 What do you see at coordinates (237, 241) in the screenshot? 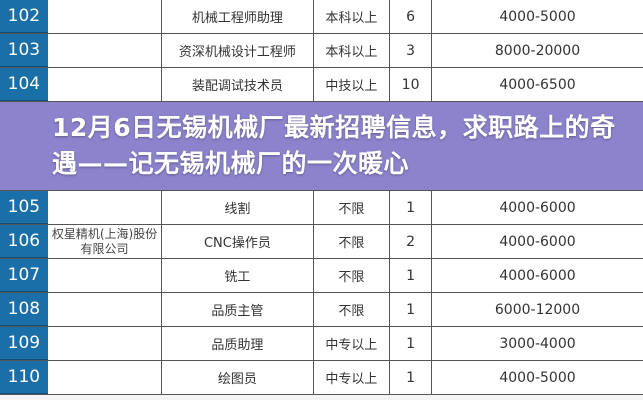
I see `position-cell: CNC操作员` at bounding box center [237, 241].